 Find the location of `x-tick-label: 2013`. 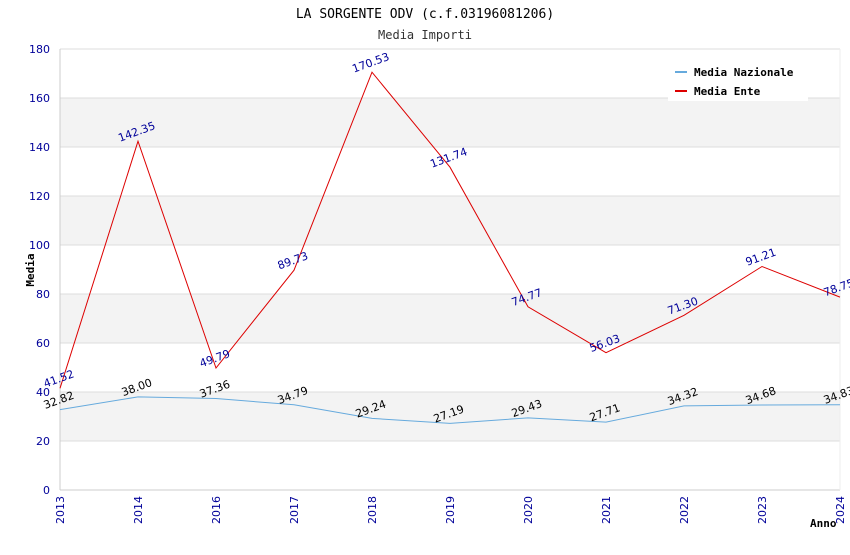

x-tick-label: 2013 is located at coordinates (60, 510).